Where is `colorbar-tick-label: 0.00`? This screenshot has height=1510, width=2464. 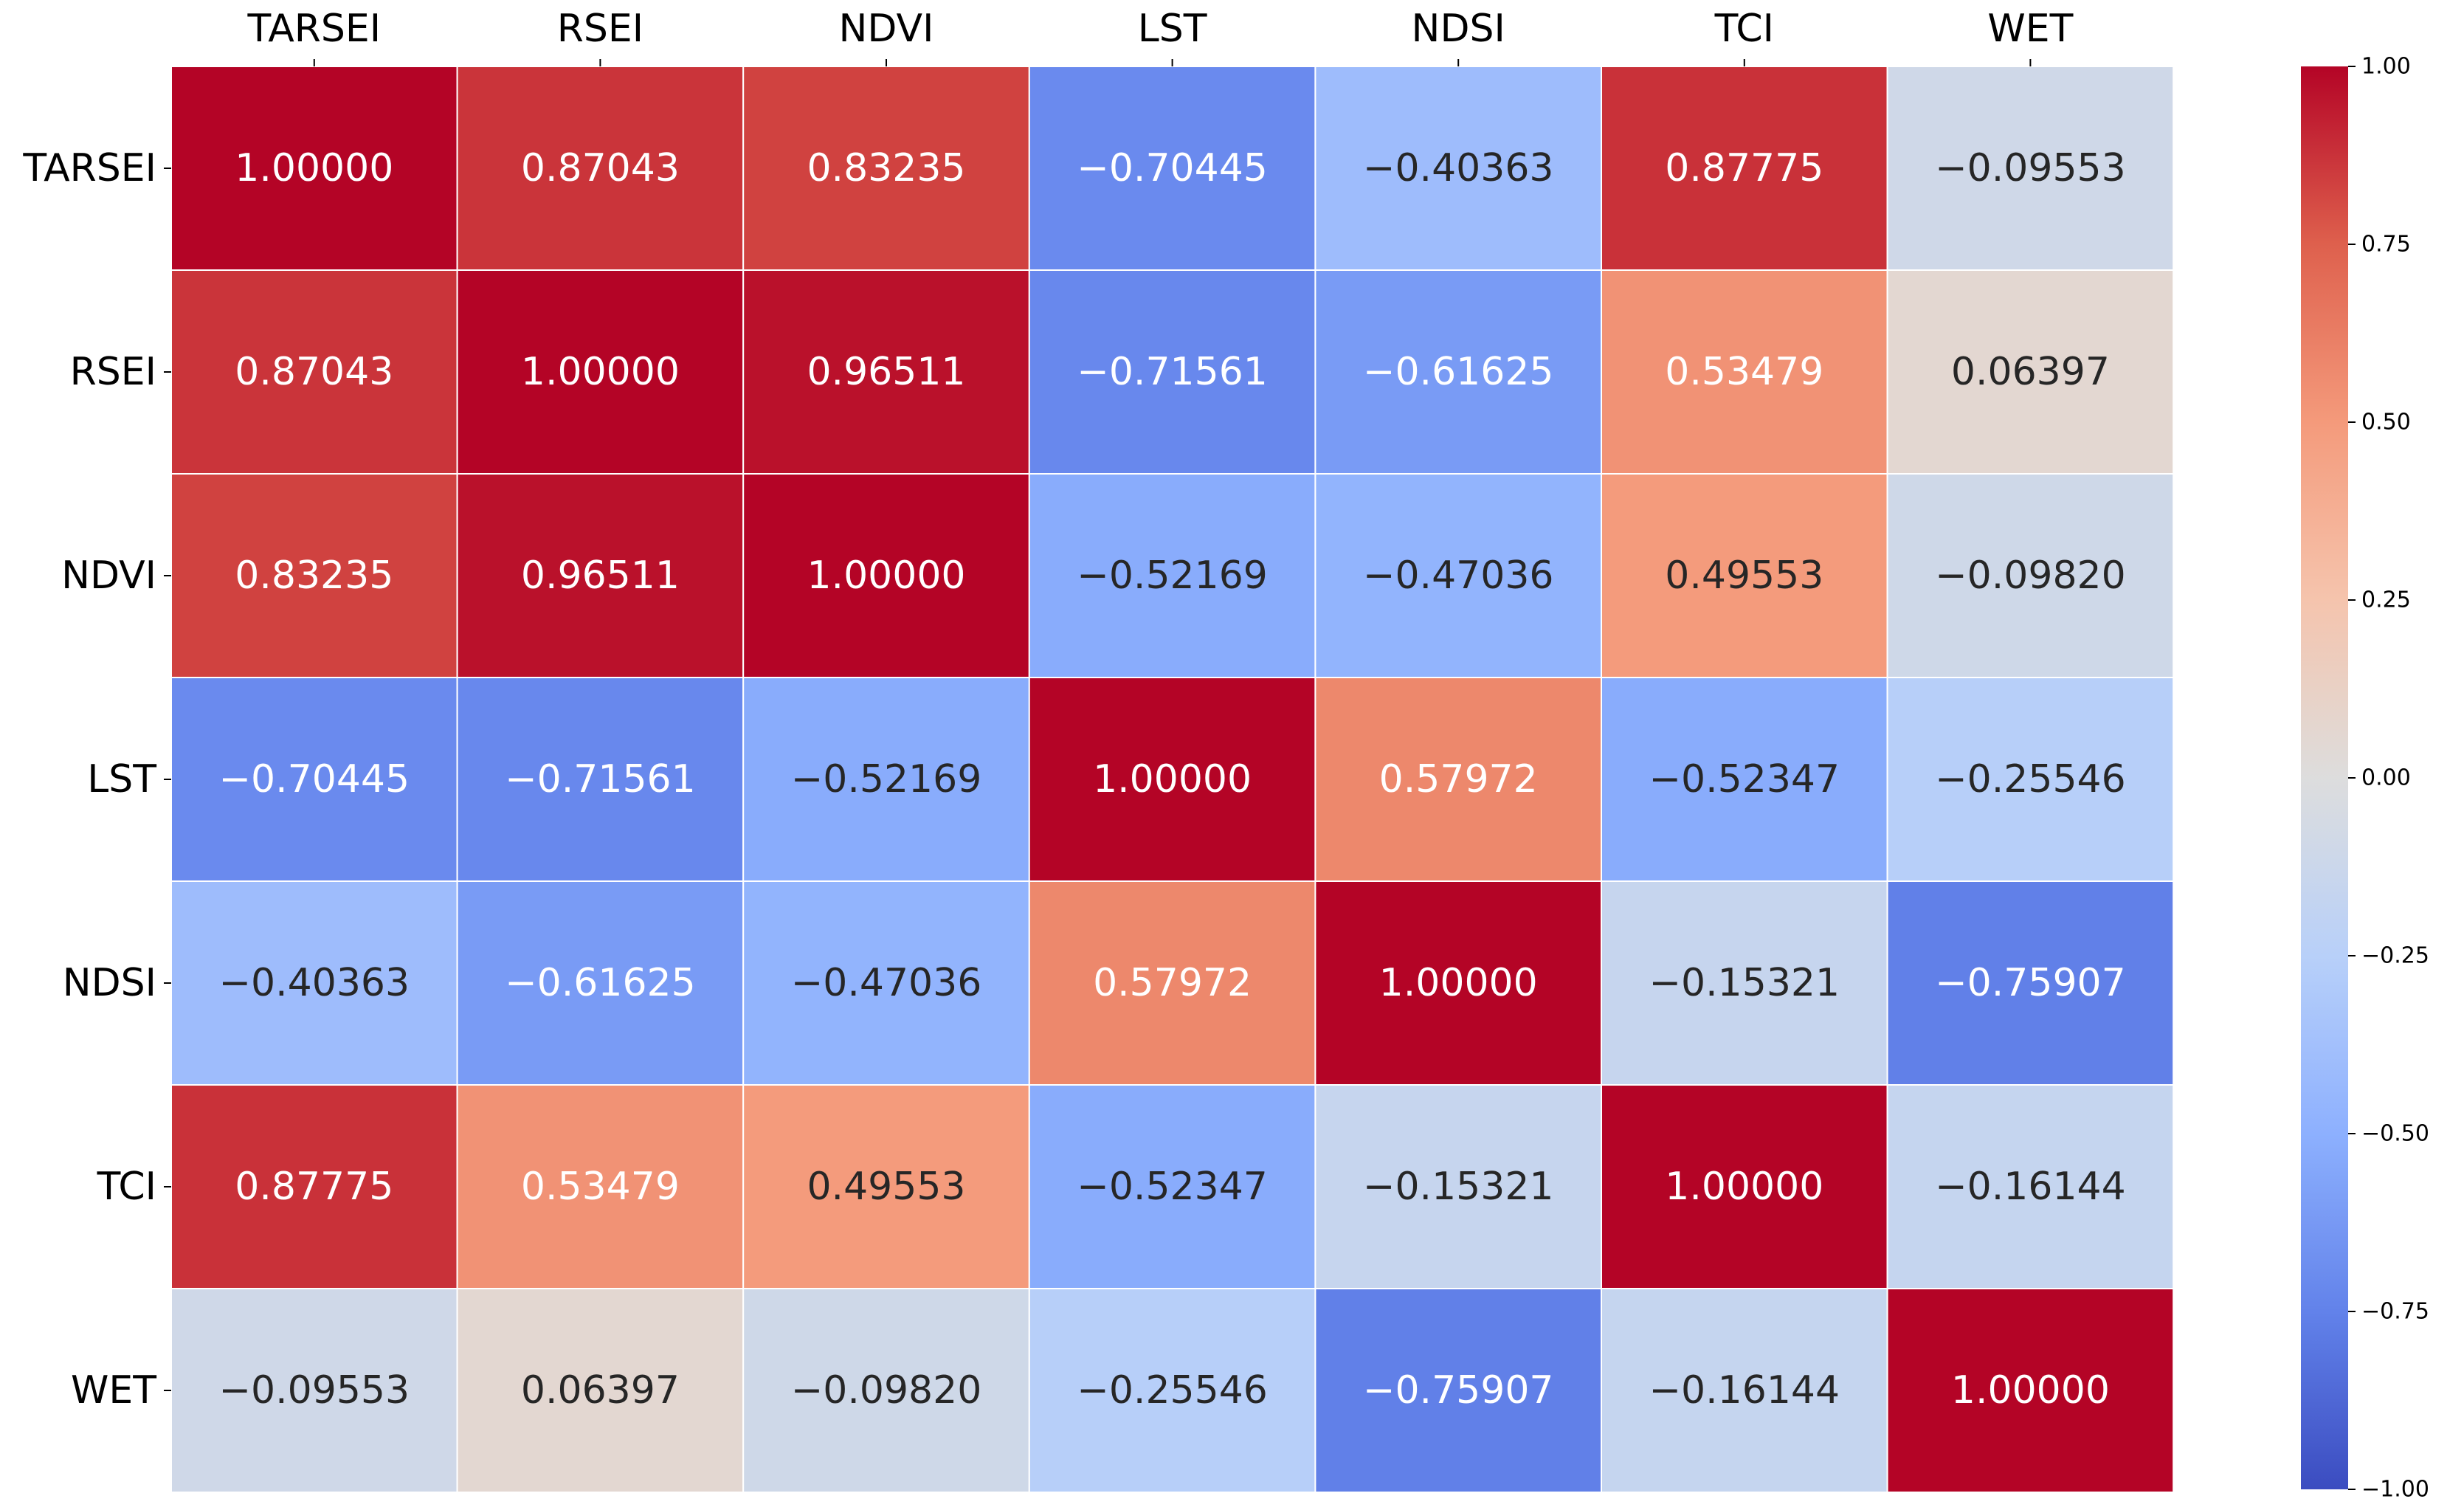 colorbar-tick-label: 0.00 is located at coordinates (2386, 778).